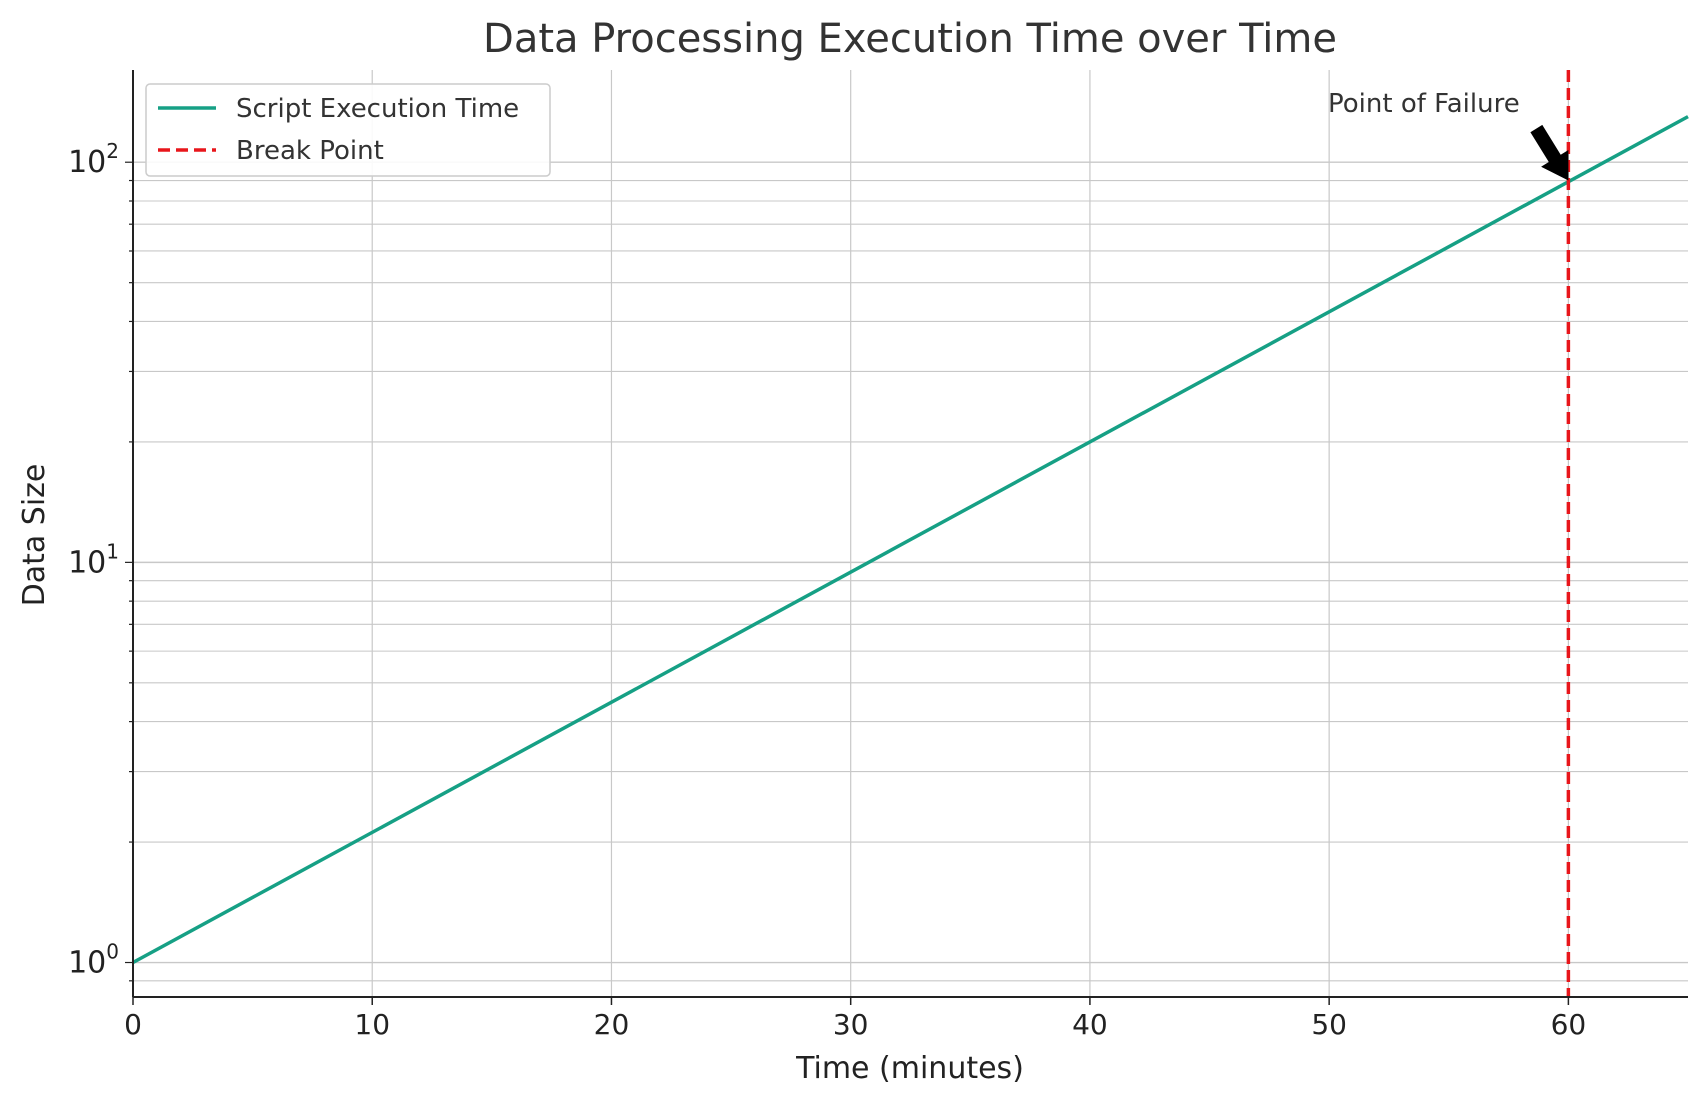 This screenshot has width=1701, height=1101. I want to click on legend-label-script-execution-time: Script Execution Time, so click(377, 109).